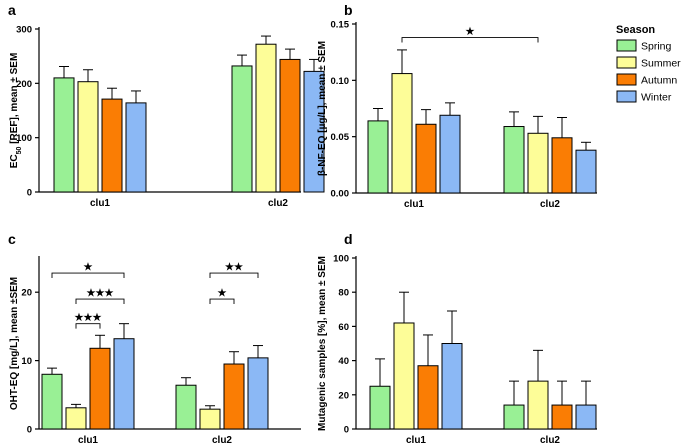 This screenshot has width=685, height=446. What do you see at coordinates (661, 64) in the screenshot?
I see `legend-label-summer: Summer` at bounding box center [661, 64].